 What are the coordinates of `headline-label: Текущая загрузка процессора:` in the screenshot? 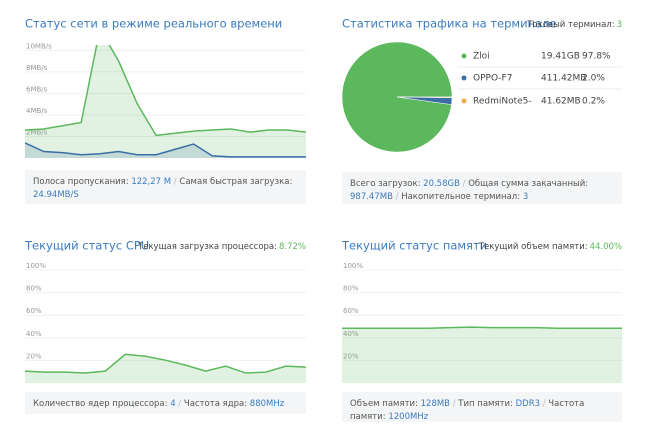 It's located at (207, 247).